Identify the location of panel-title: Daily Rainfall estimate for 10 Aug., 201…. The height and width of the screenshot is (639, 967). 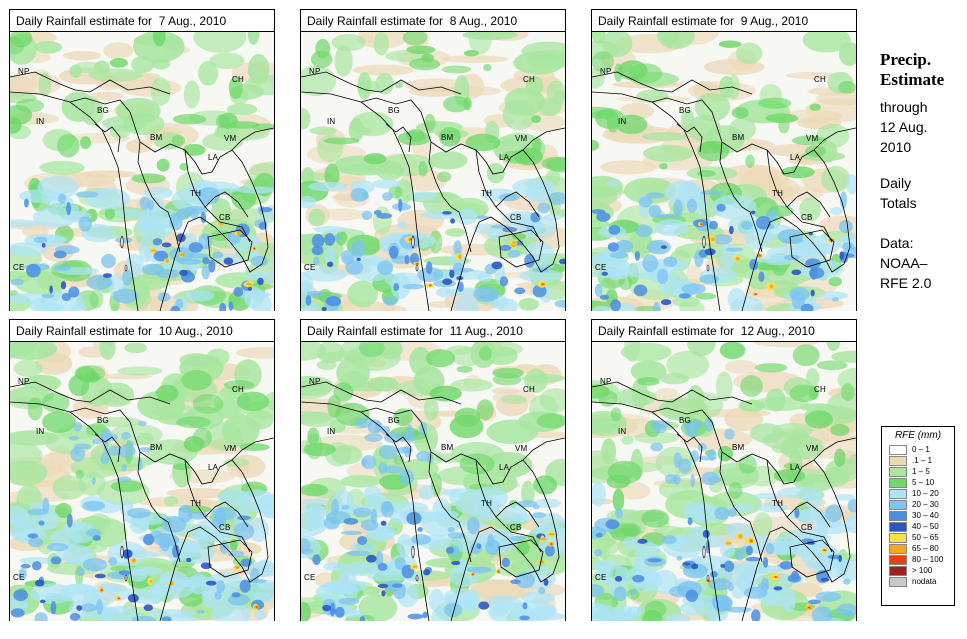
(121, 331).